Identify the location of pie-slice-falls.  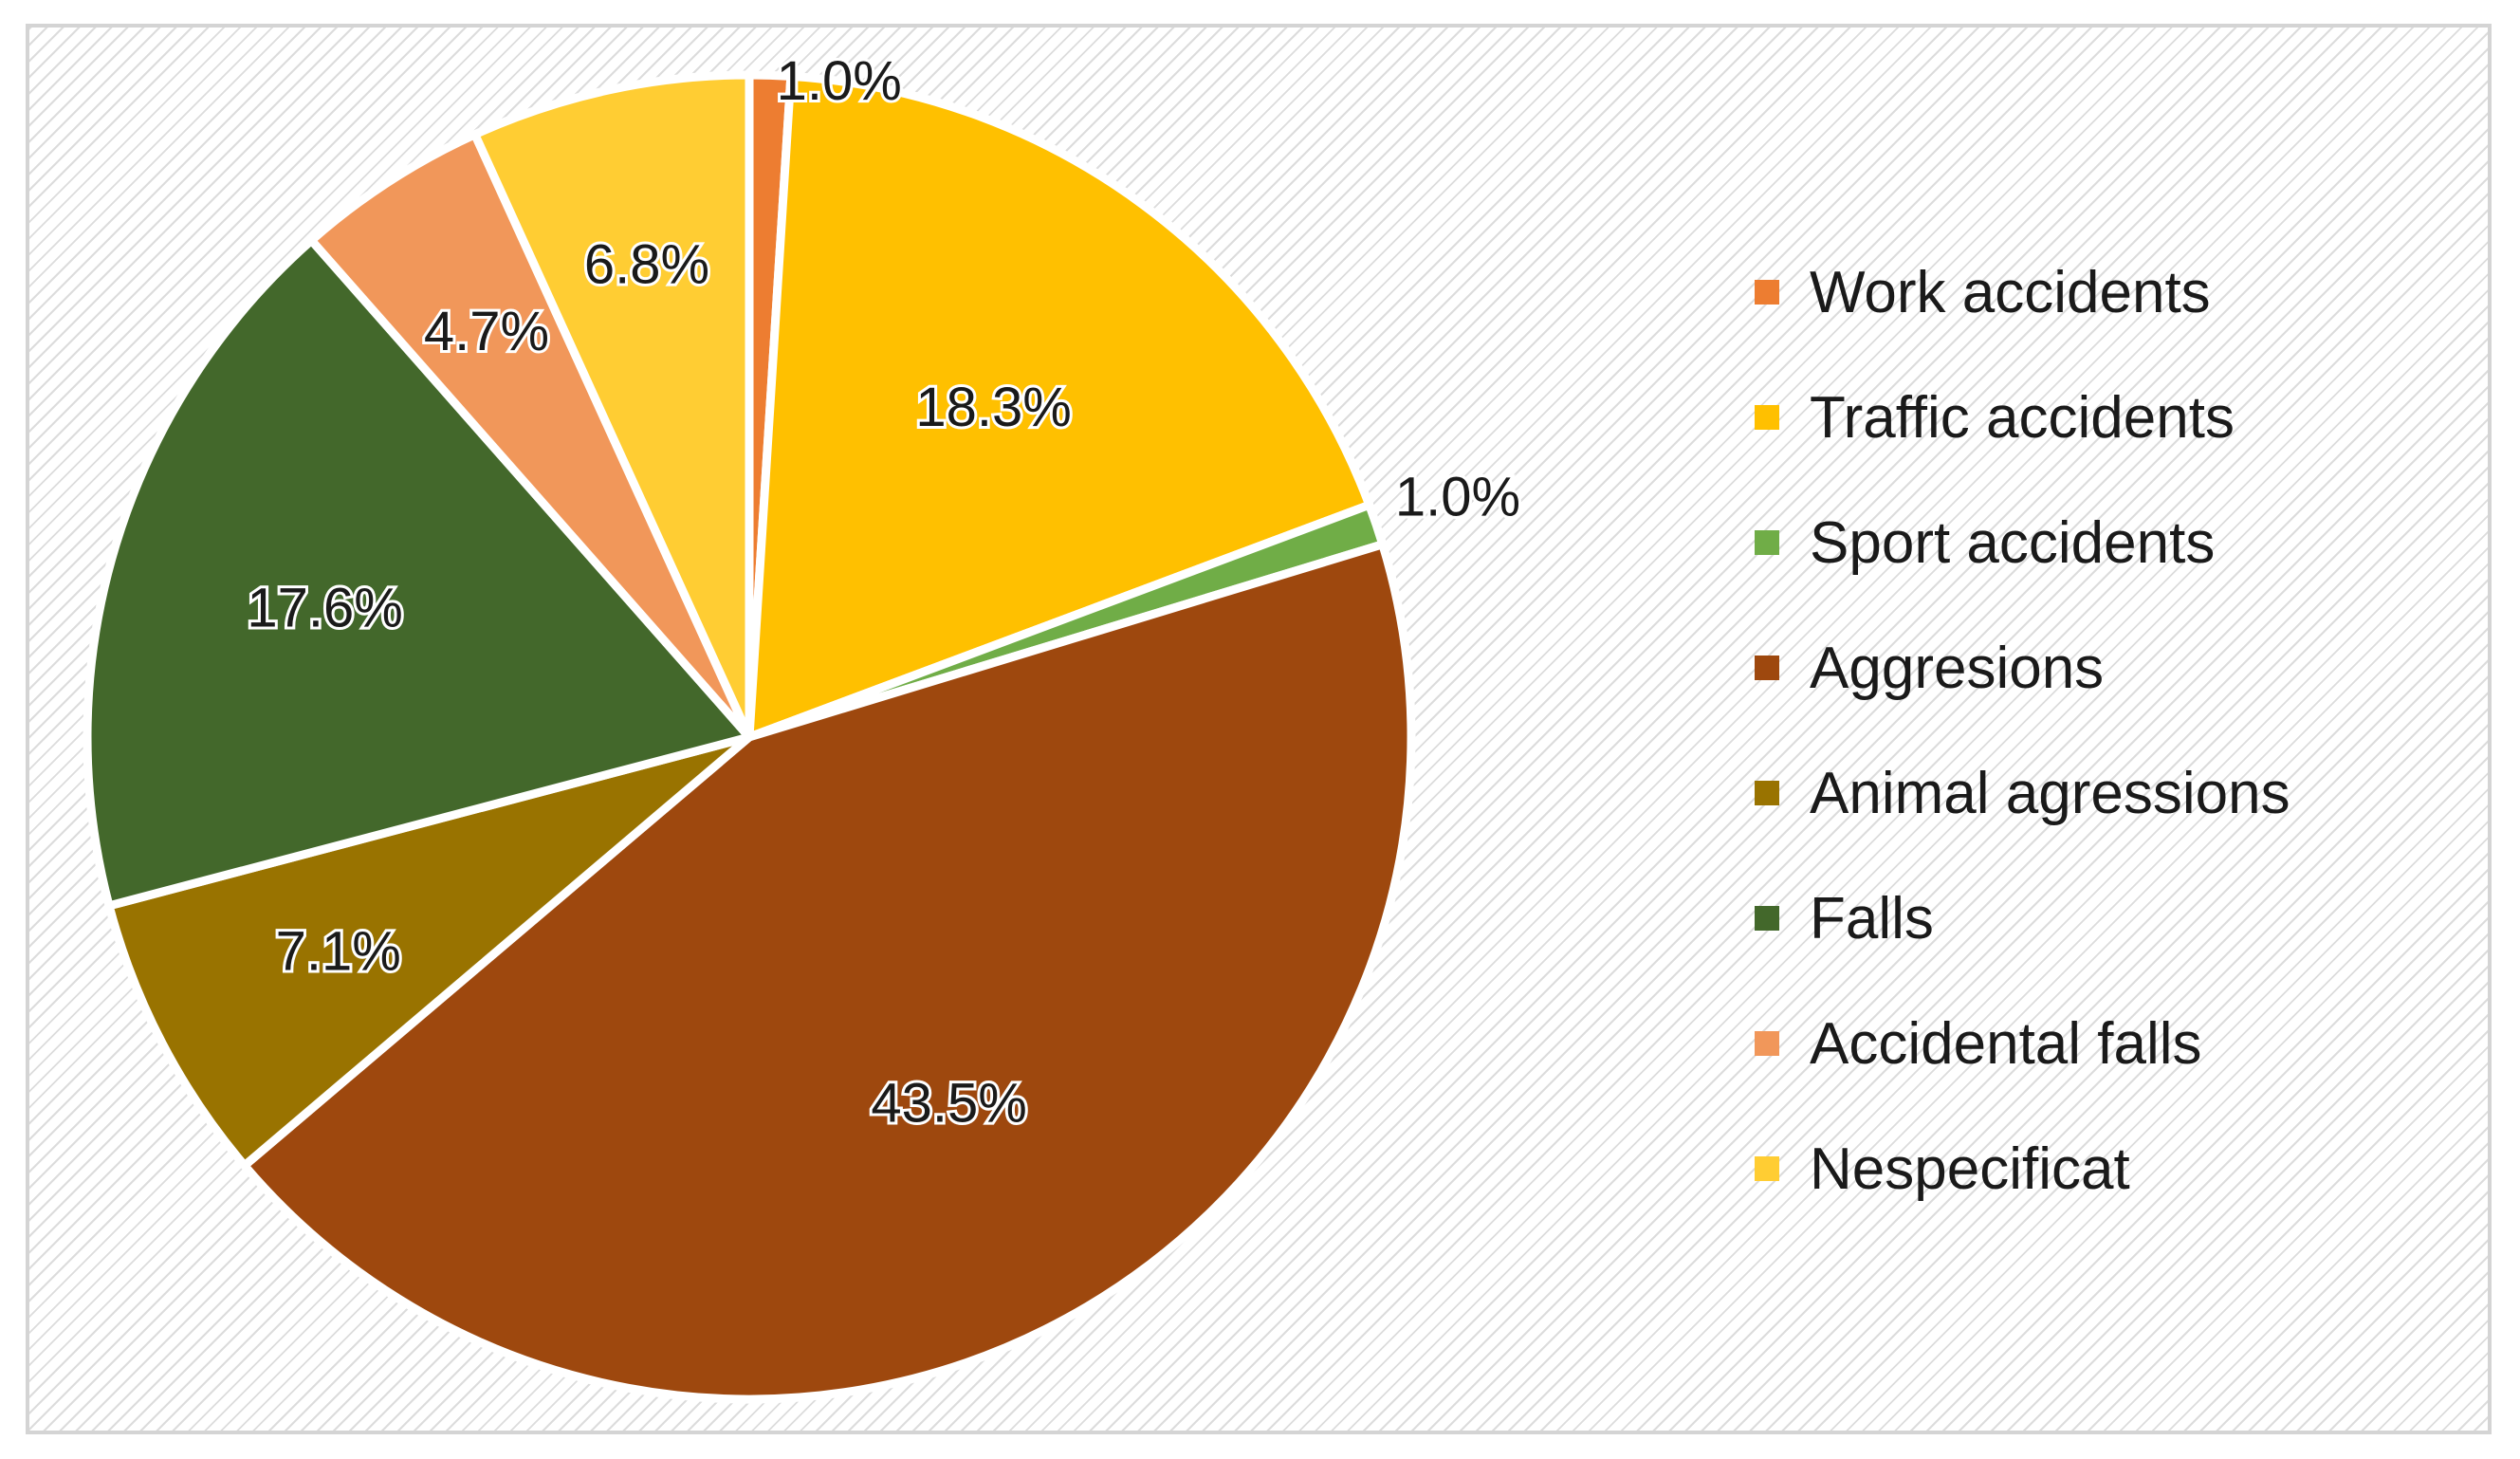
(418, 573).